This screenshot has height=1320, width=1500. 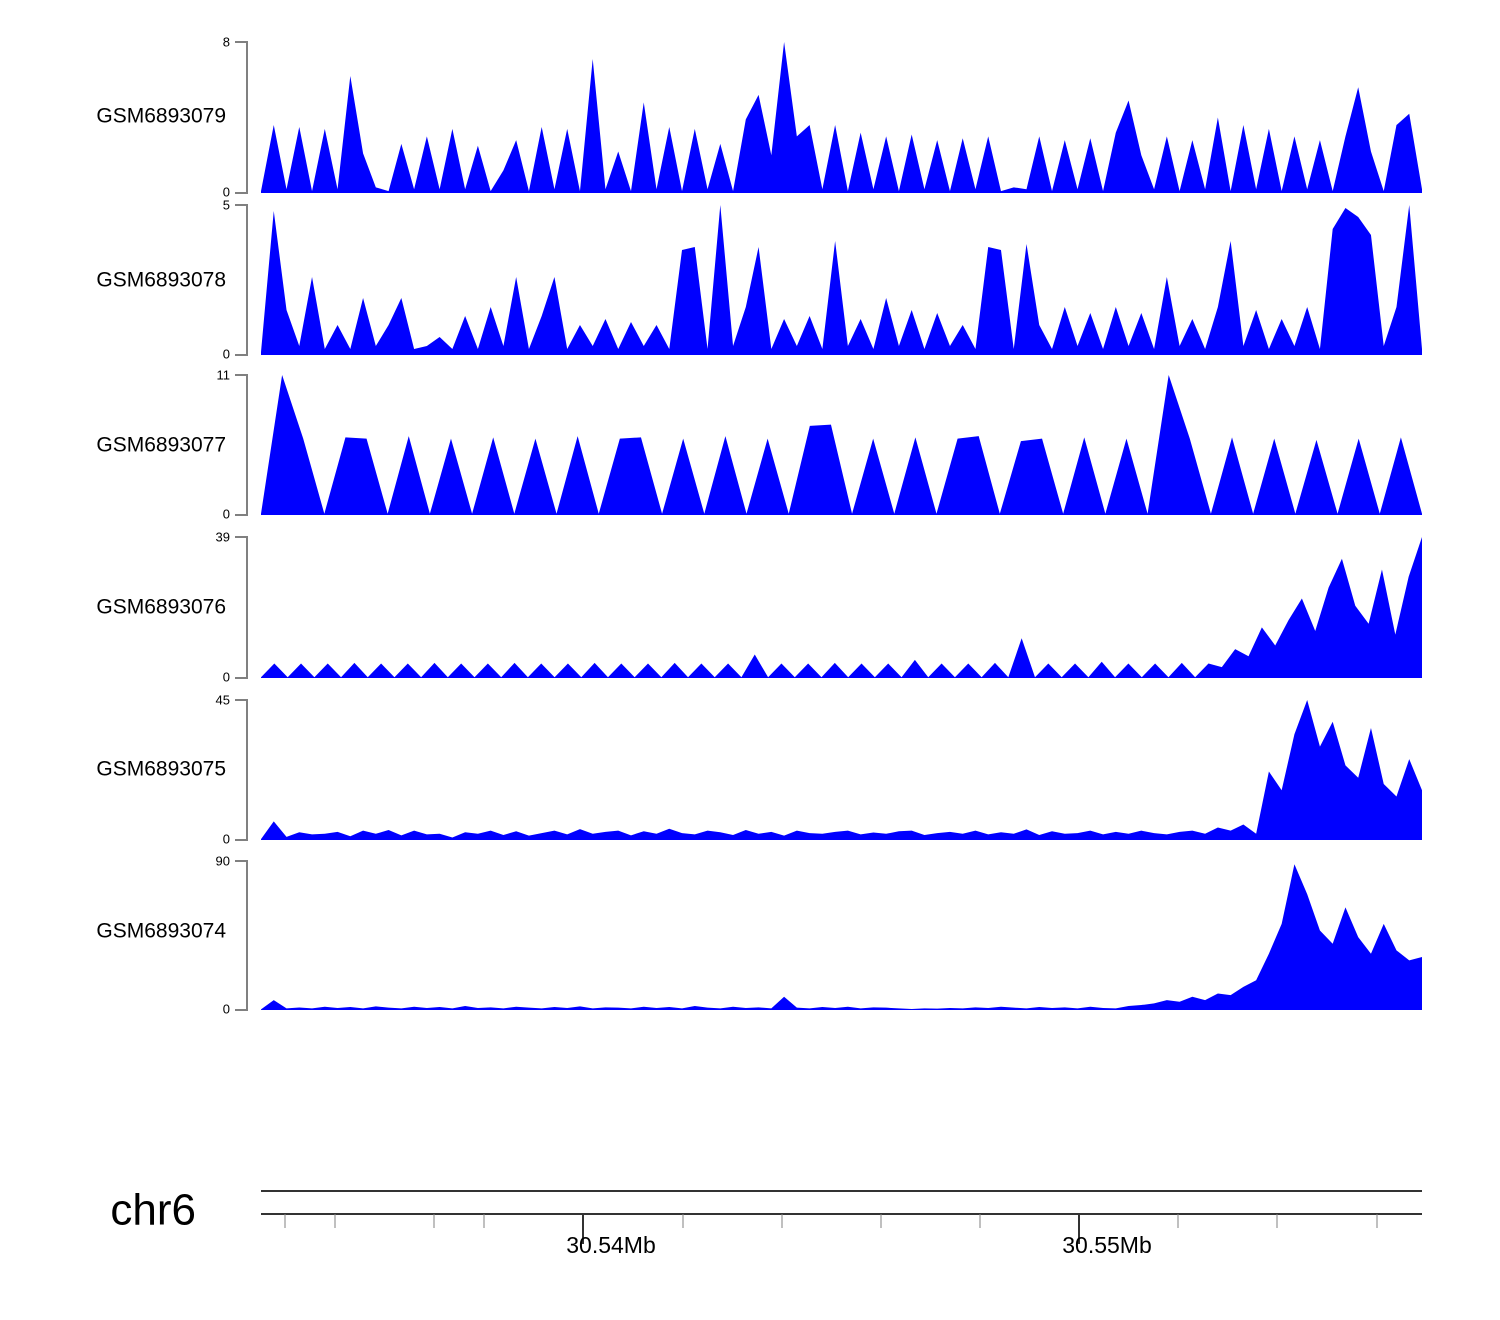 I want to click on track-label-GSM6893076: GSM6893076, so click(x=161, y=607).